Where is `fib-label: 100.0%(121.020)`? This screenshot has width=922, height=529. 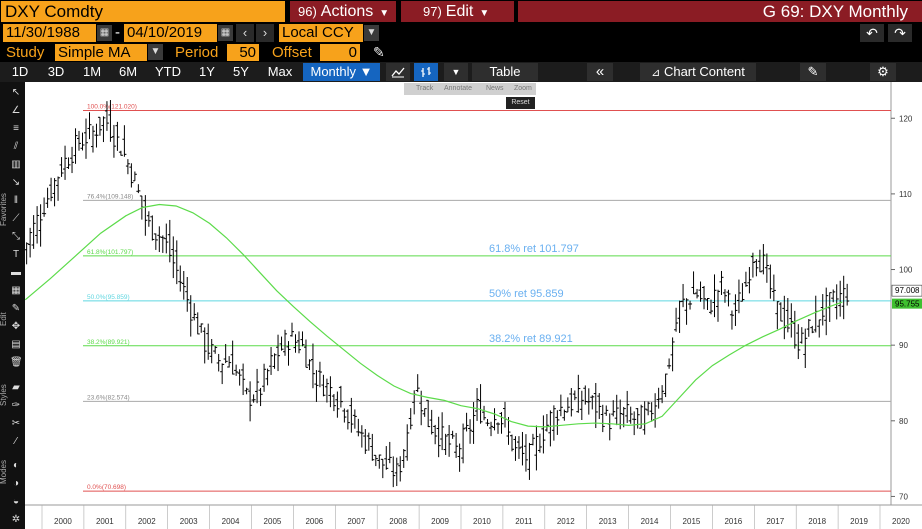
fib-label: 100.0%(121.020) is located at coordinates (112, 107).